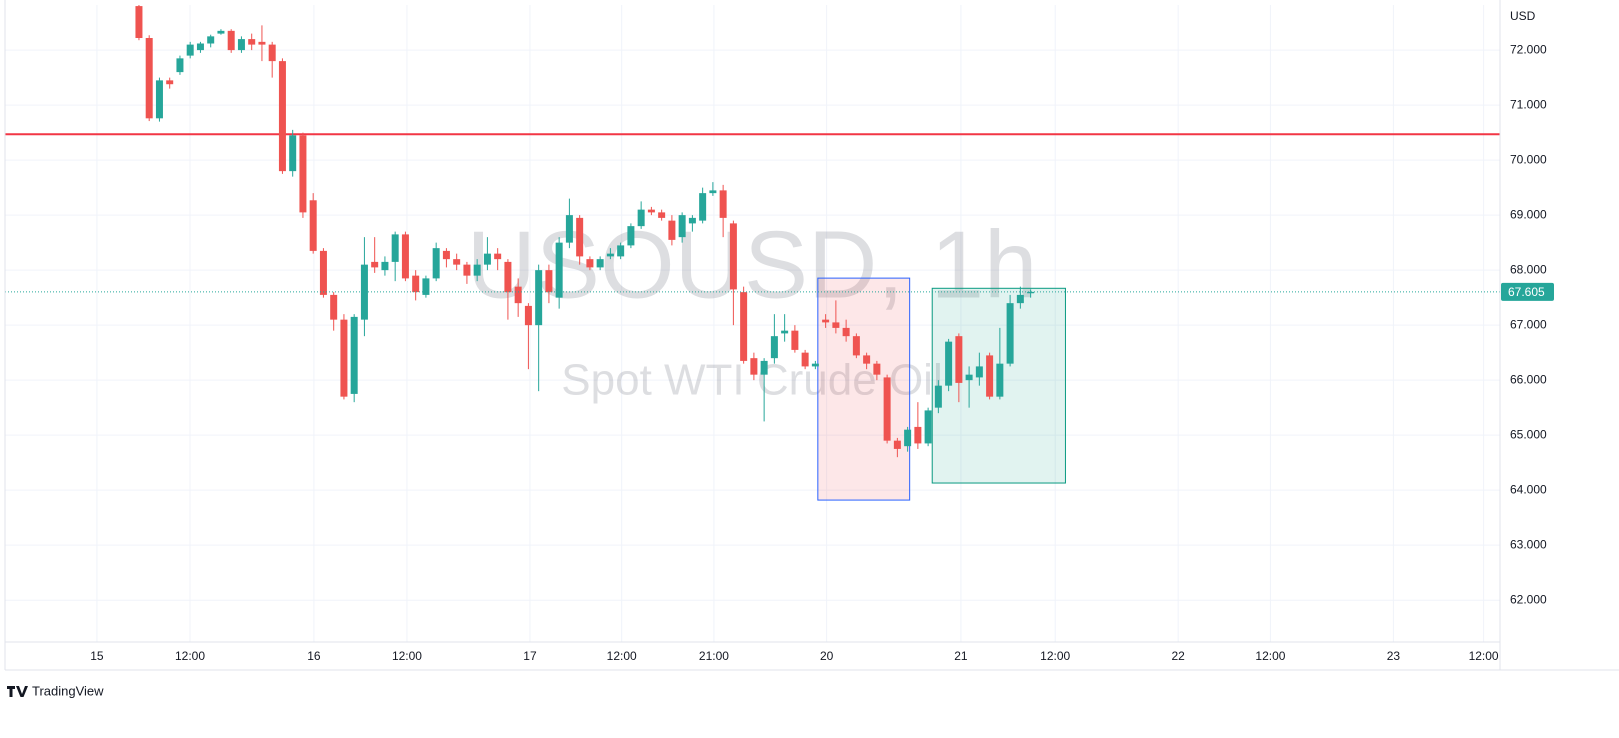 This screenshot has width=1619, height=738. I want to click on x-tick-label: 17, so click(530, 656).